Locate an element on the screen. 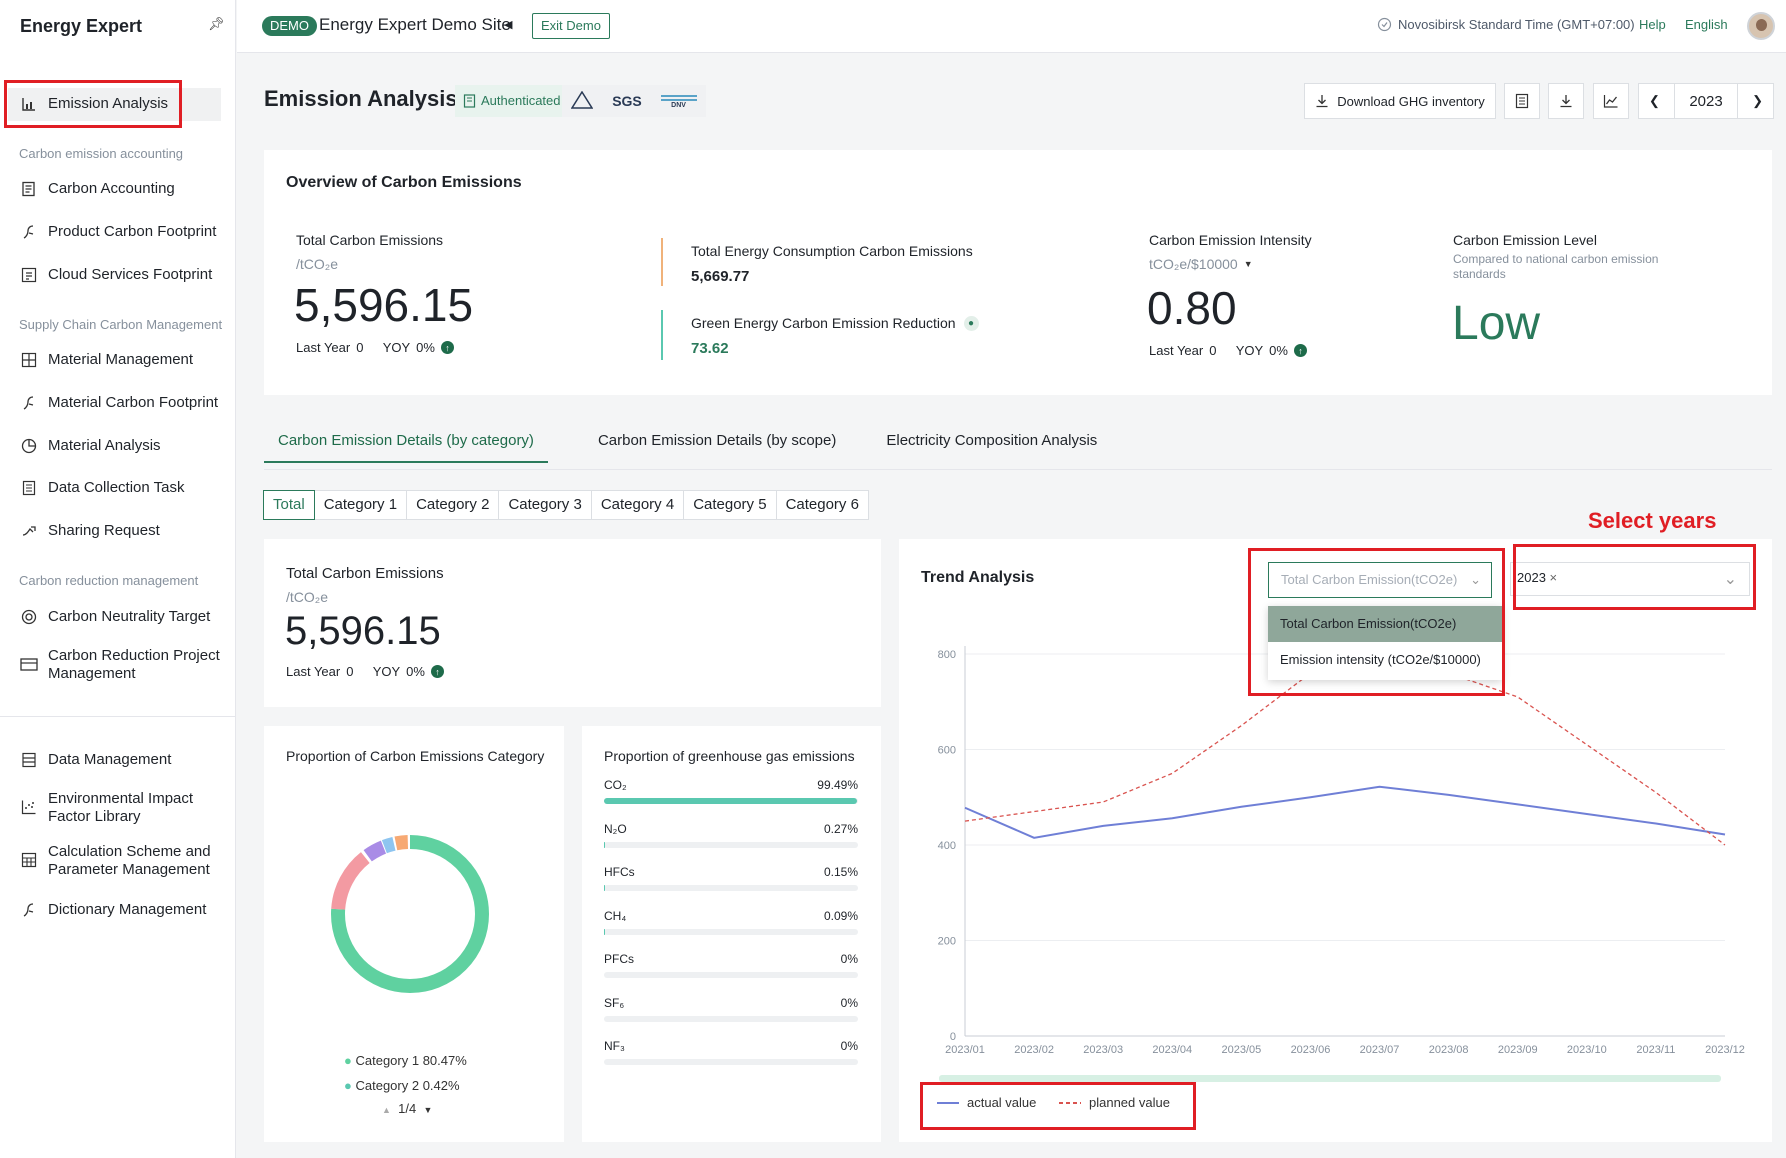 The width and height of the screenshot is (1786, 1158). download-icon is located at coordinates (1322, 101).